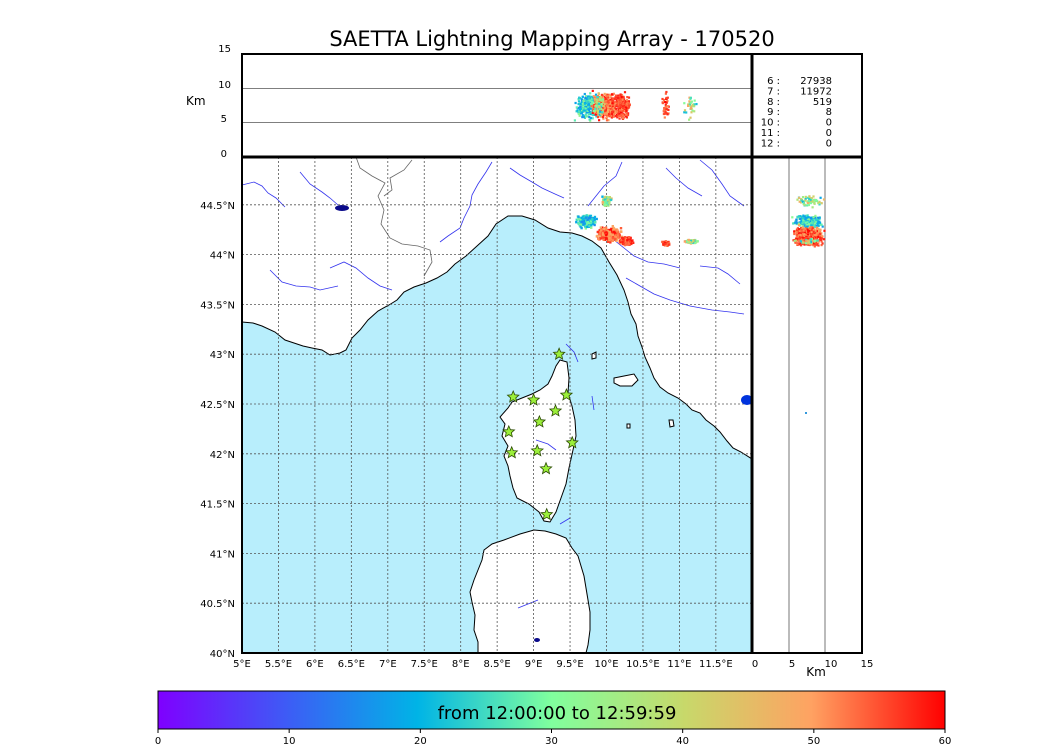  I want to click on side-tick-15: 15, so click(867, 664).